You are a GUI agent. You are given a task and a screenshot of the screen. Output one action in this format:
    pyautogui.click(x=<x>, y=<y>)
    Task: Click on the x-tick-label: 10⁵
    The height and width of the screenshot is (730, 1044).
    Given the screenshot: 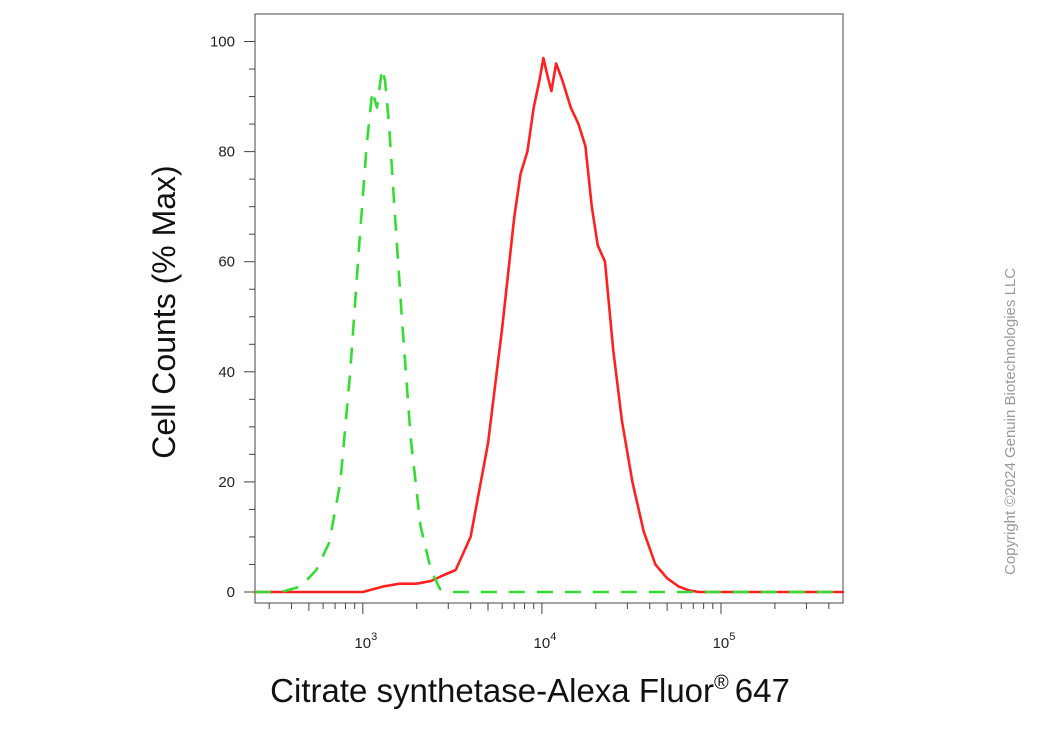 What is the action you would take?
    pyautogui.click(x=724, y=641)
    